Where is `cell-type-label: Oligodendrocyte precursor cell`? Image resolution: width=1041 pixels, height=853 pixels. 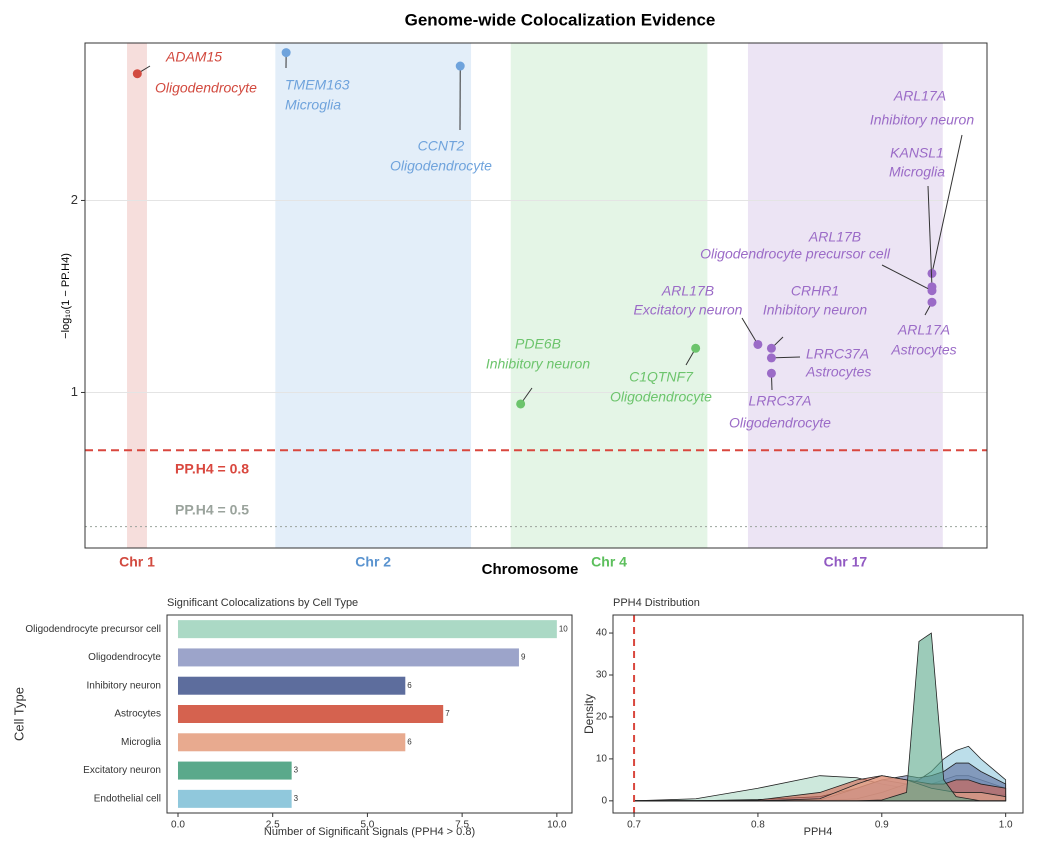
cell-type-label: Oligodendrocyte precursor cell is located at coordinates (795, 254).